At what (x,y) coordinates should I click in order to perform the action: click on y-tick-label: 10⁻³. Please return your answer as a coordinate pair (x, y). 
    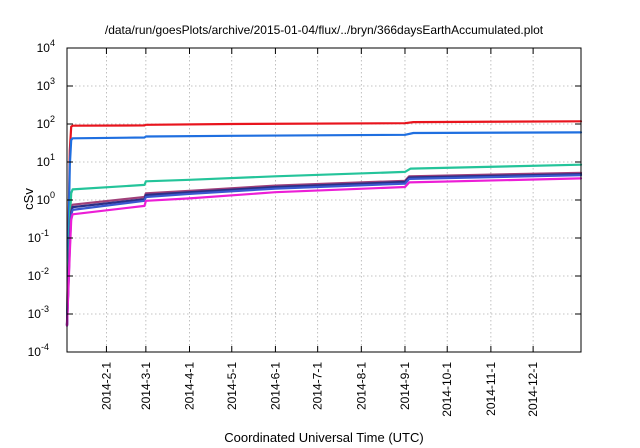
    Looking at the image, I should click on (38, 312).